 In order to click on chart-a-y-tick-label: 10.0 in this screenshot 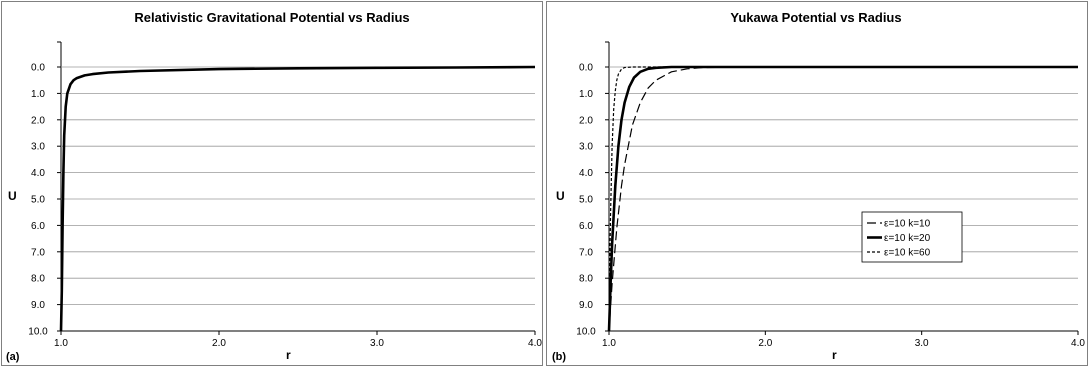, I will do `click(38, 332)`.